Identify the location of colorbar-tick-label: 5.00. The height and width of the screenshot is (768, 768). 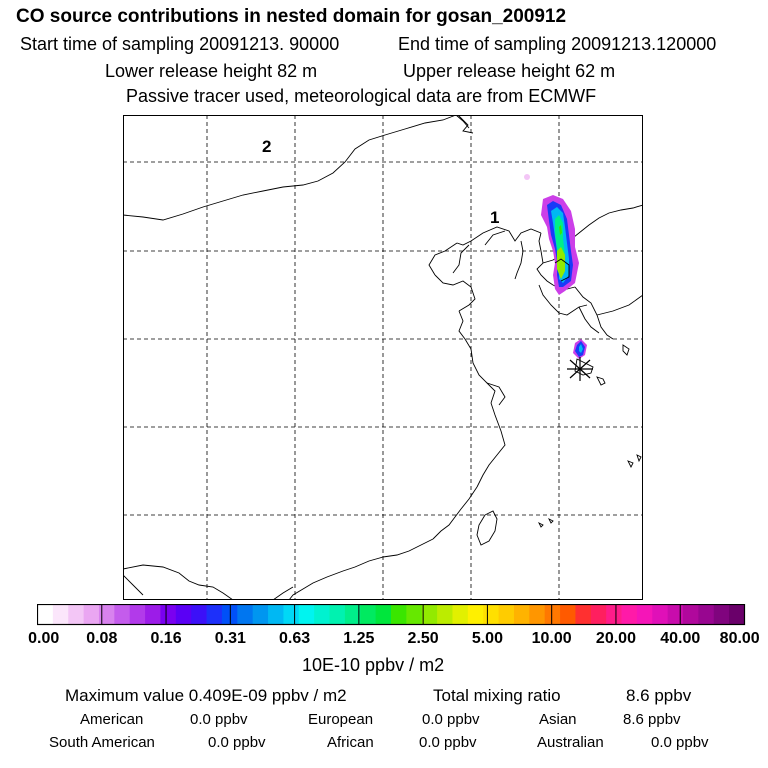
(487, 638).